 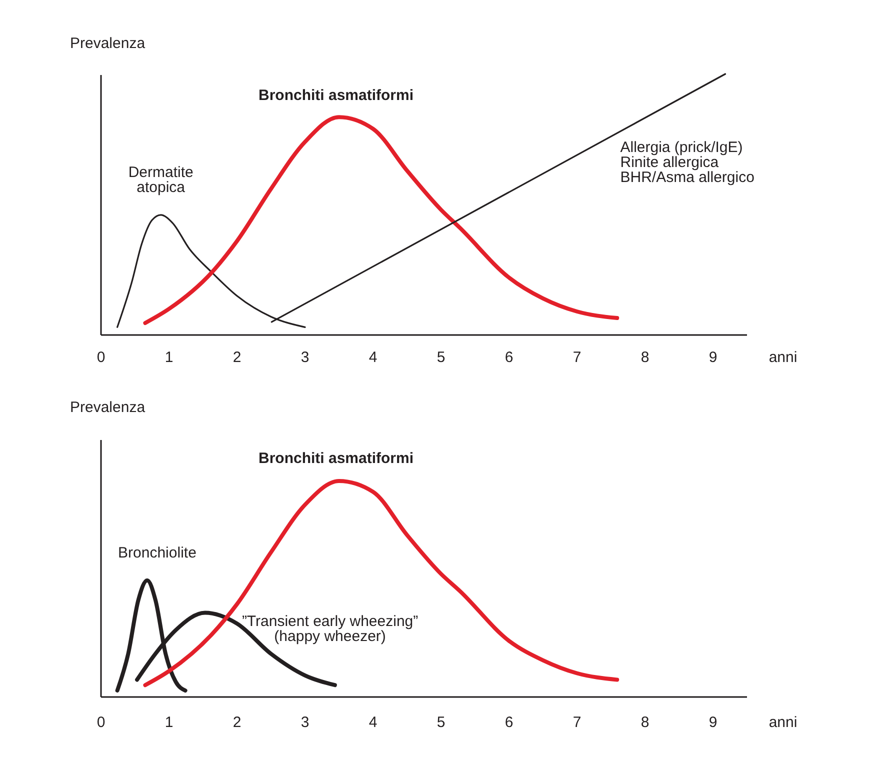 What do you see at coordinates (687, 162) in the screenshot?
I see `series-label: Allergia (prick/IgE) Rinite allergica BHR/Asma allergico` at bounding box center [687, 162].